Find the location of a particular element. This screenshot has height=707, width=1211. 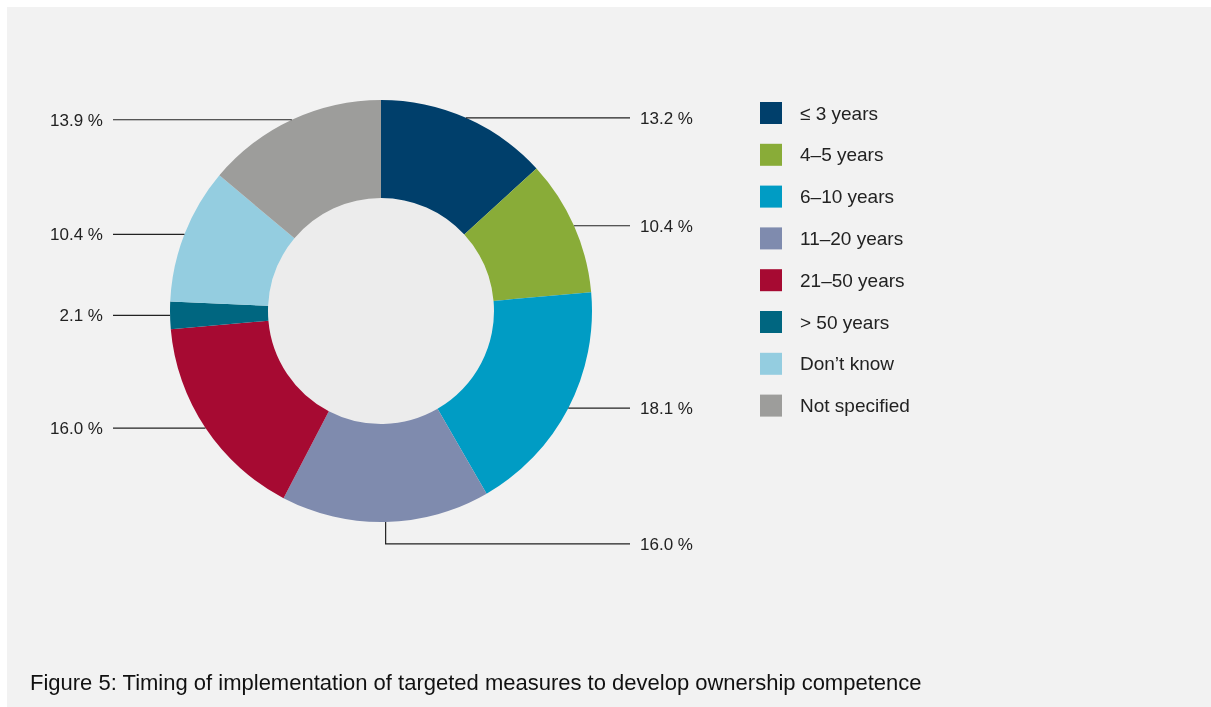

data-label: 2.1 % is located at coordinates (81, 316).